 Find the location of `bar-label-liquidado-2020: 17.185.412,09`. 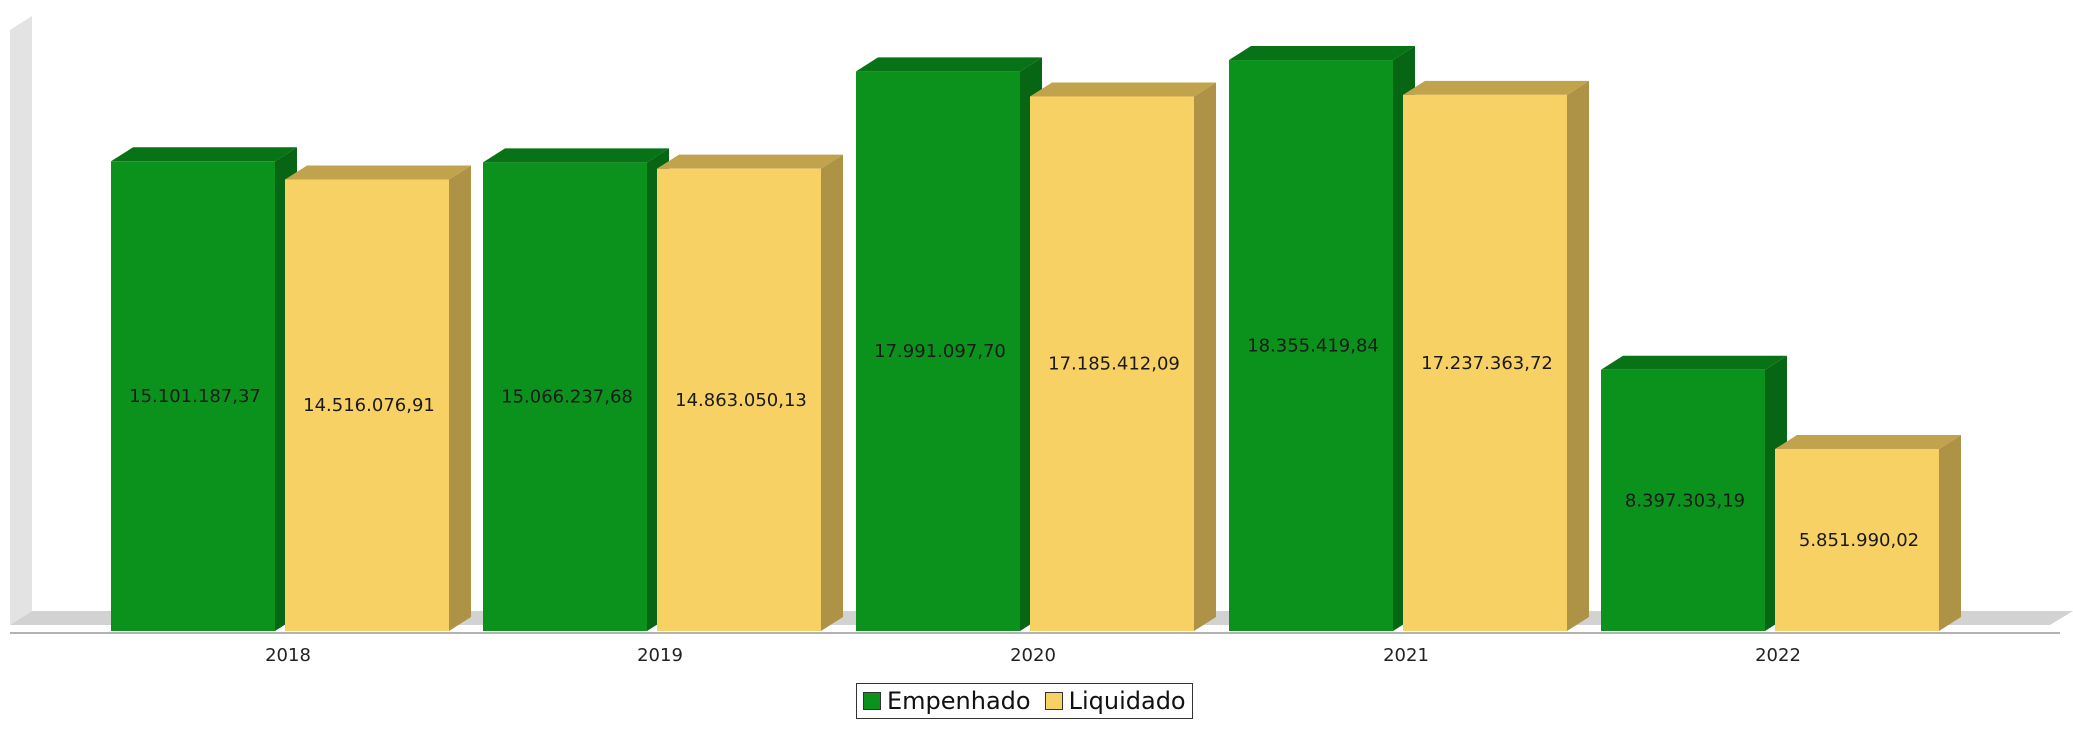

bar-label-liquidado-2020: 17.185.412,09 is located at coordinates (1114, 364).